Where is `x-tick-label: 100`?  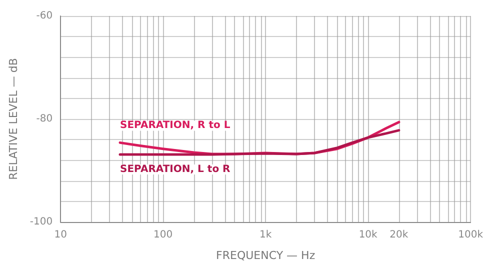
x-tick-label: 100 is located at coordinates (163, 235).